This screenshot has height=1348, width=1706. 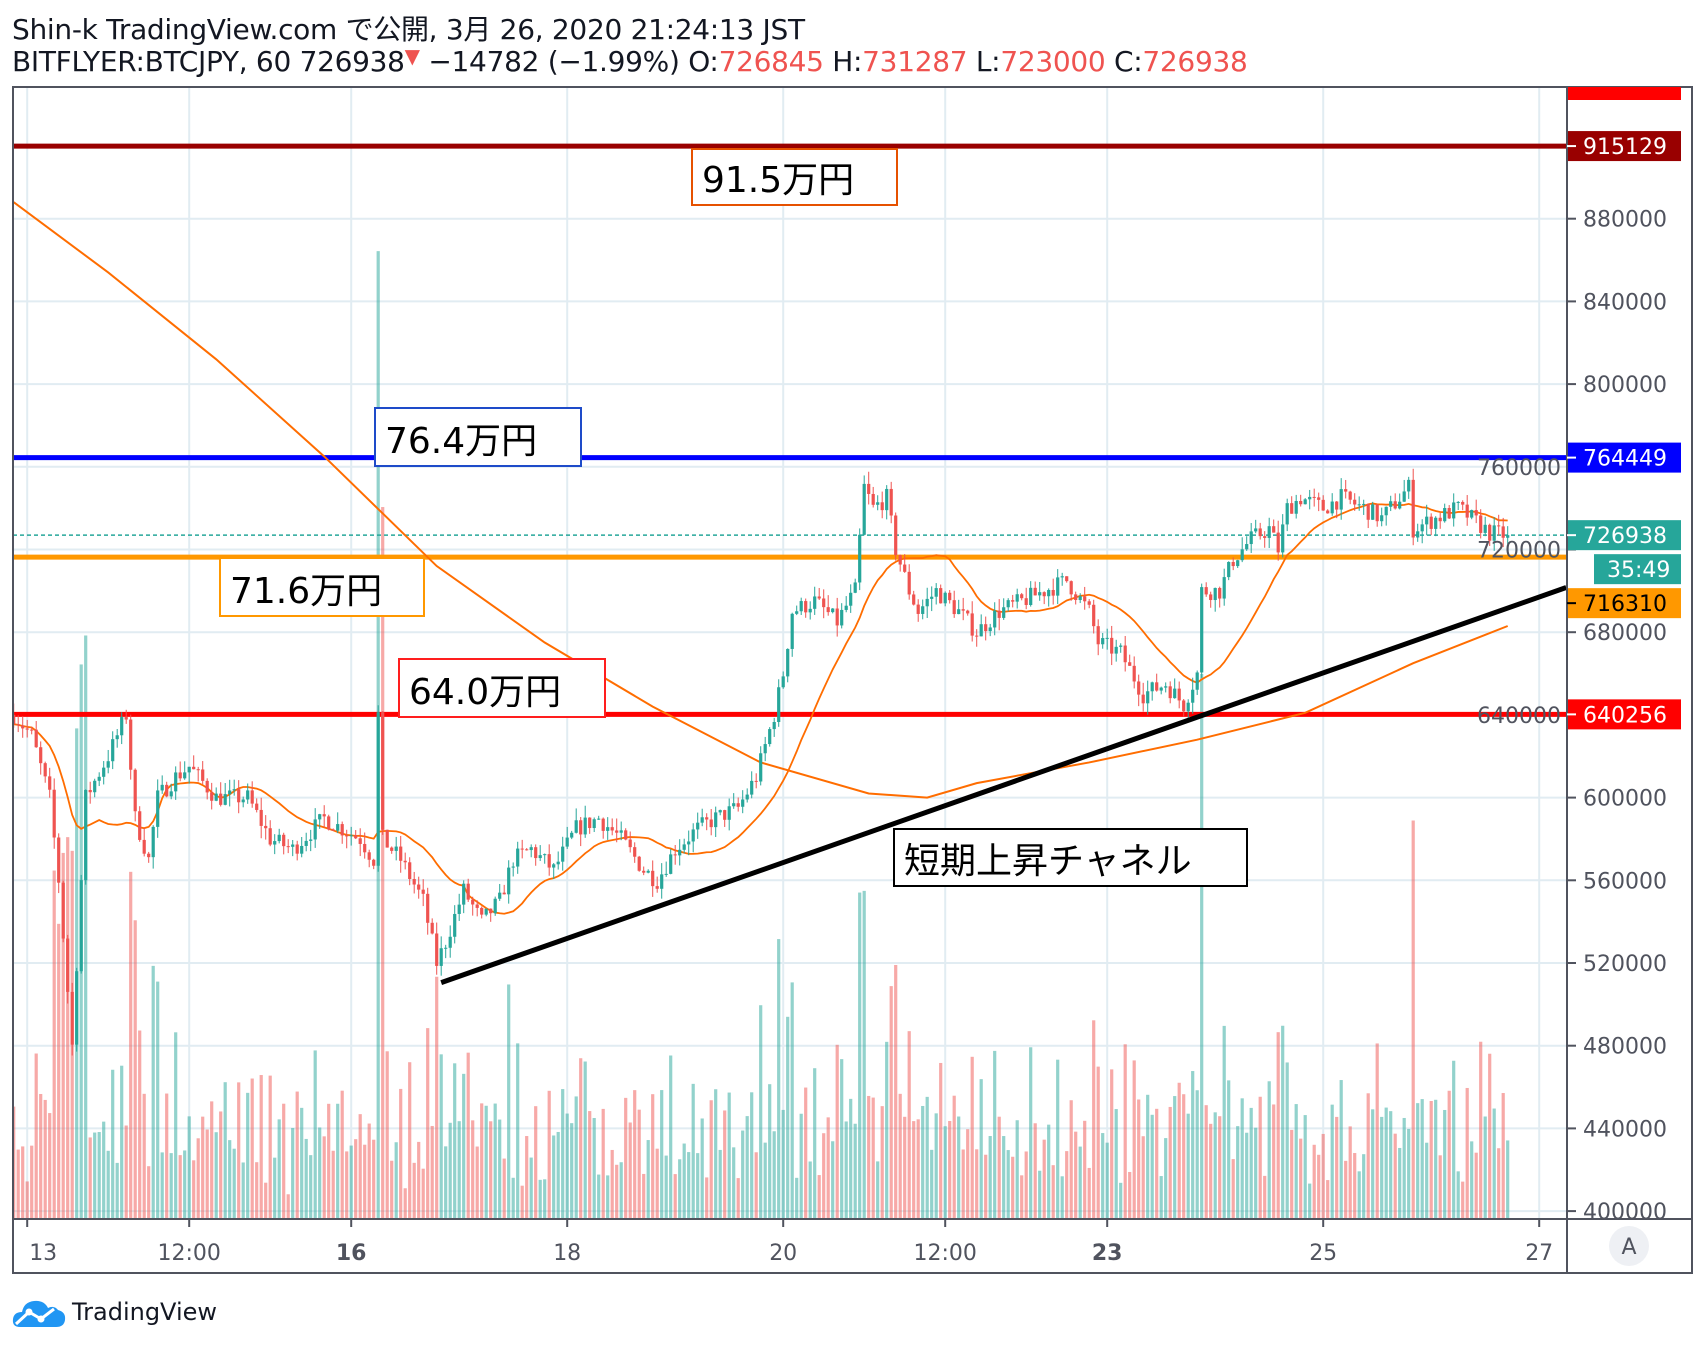 What do you see at coordinates (1625, 1212) in the screenshot?
I see `price-tick-label: 400000` at bounding box center [1625, 1212].